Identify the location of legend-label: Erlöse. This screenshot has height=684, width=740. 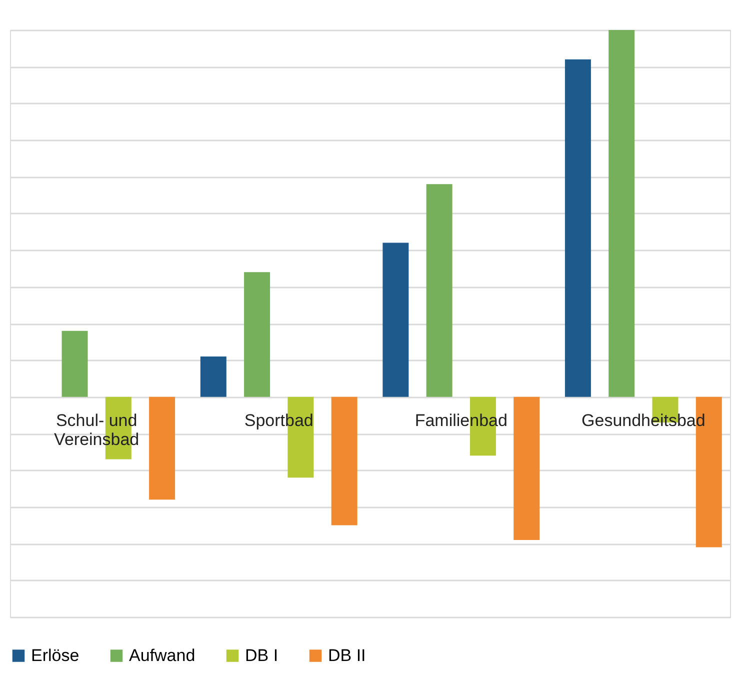
(55, 655).